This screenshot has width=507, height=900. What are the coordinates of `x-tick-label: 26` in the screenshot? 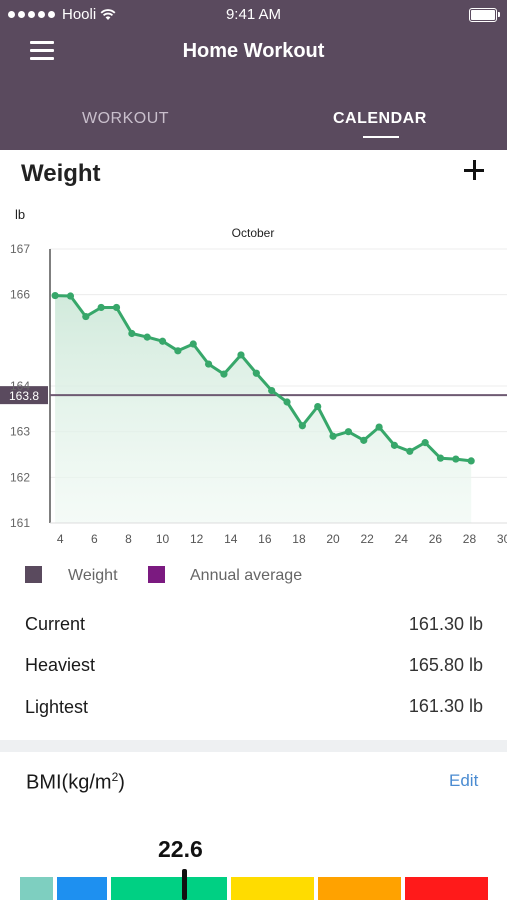 It's located at (436, 539).